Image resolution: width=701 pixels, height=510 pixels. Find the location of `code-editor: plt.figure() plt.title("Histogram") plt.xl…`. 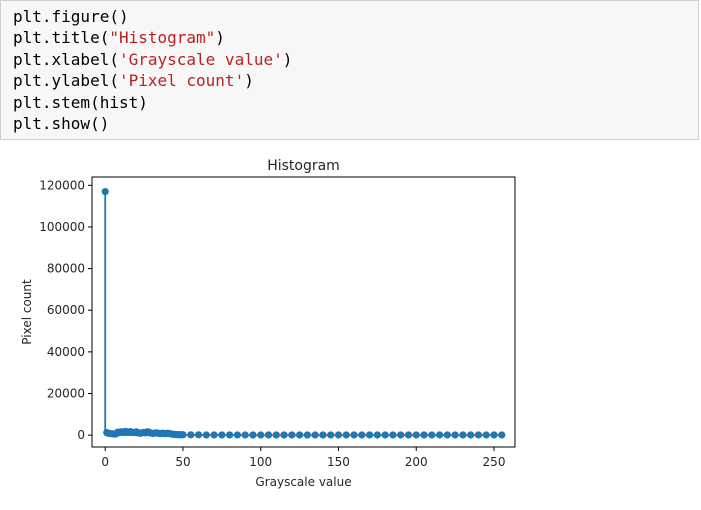

code-editor: plt.figure() plt.title("Histogram") plt.xl… is located at coordinates (152, 70).